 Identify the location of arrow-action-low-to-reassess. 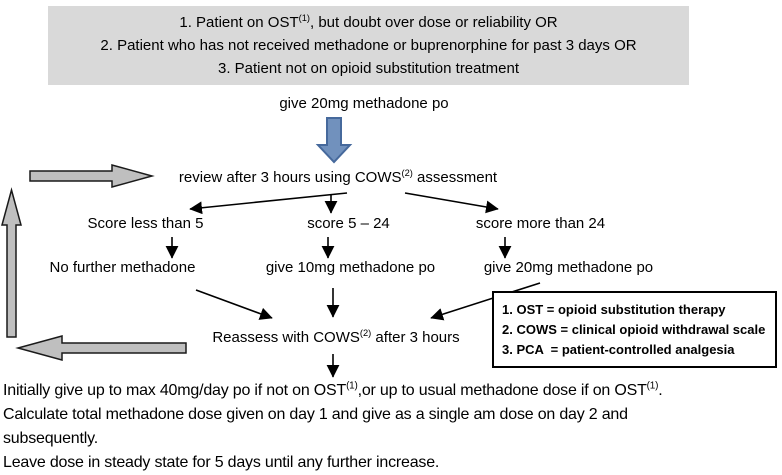
(234, 304).